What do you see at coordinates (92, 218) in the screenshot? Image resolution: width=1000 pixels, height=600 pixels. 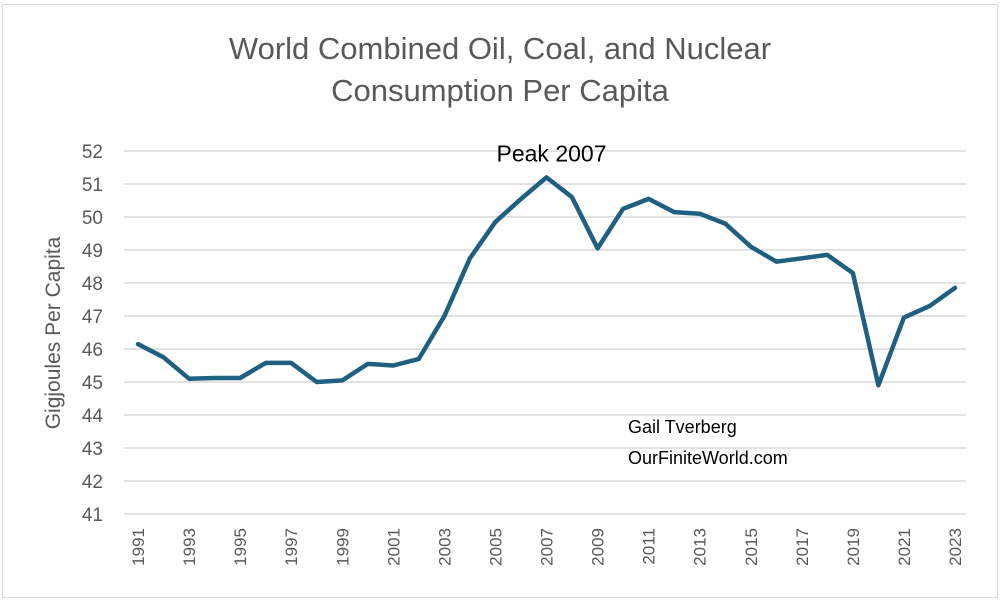 I see `y-tick-label: 50` at bounding box center [92, 218].